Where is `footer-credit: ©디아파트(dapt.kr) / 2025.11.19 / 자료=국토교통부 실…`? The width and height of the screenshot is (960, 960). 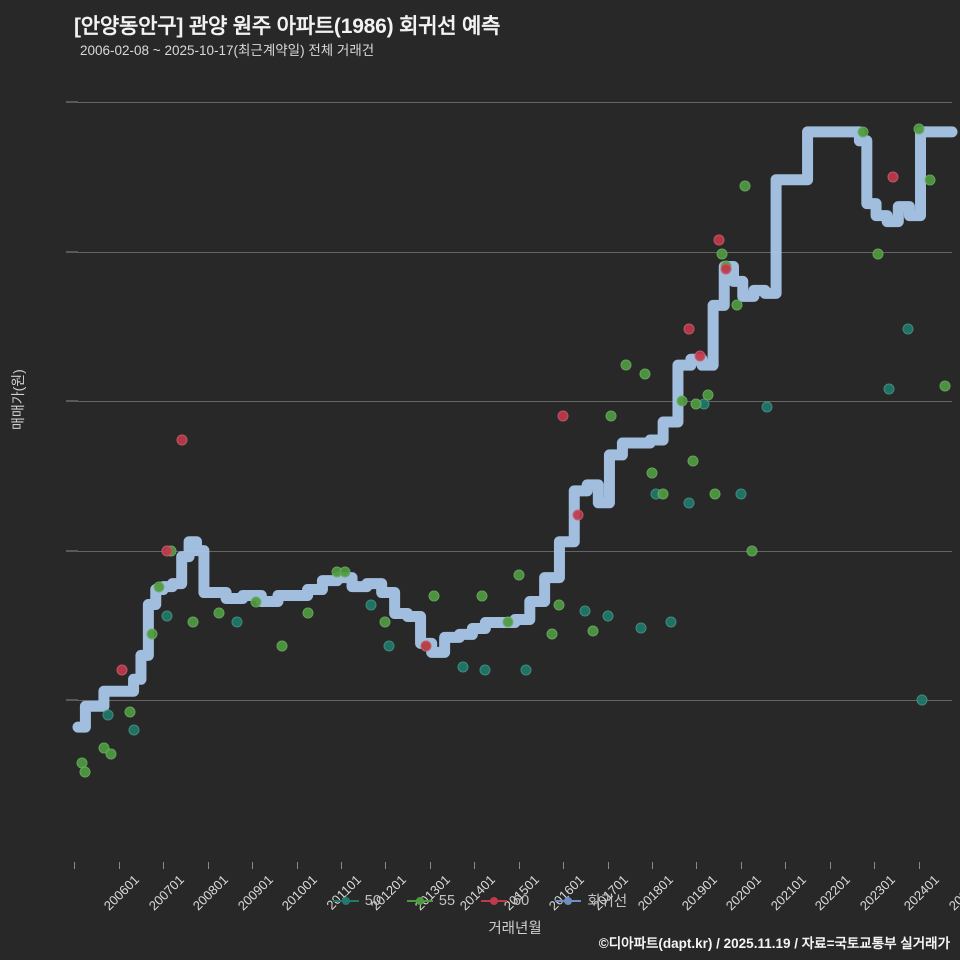 footer-credit: ©디아파트(dapt.kr) / 2025.11.19 / 자료=국토교통부 실… is located at coordinates (774, 943).